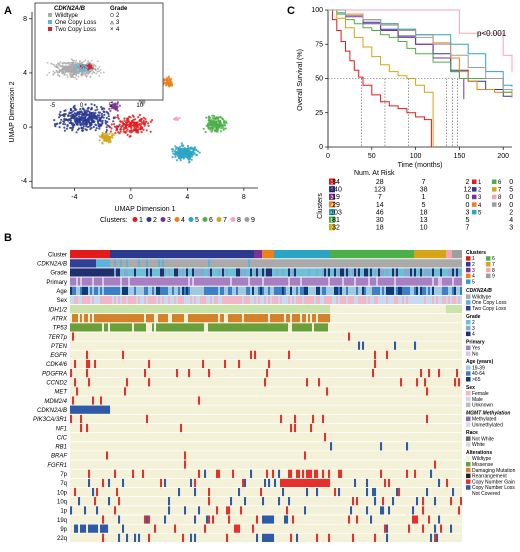  I want to click on risk-row-cluster: 1, so click(332, 183).